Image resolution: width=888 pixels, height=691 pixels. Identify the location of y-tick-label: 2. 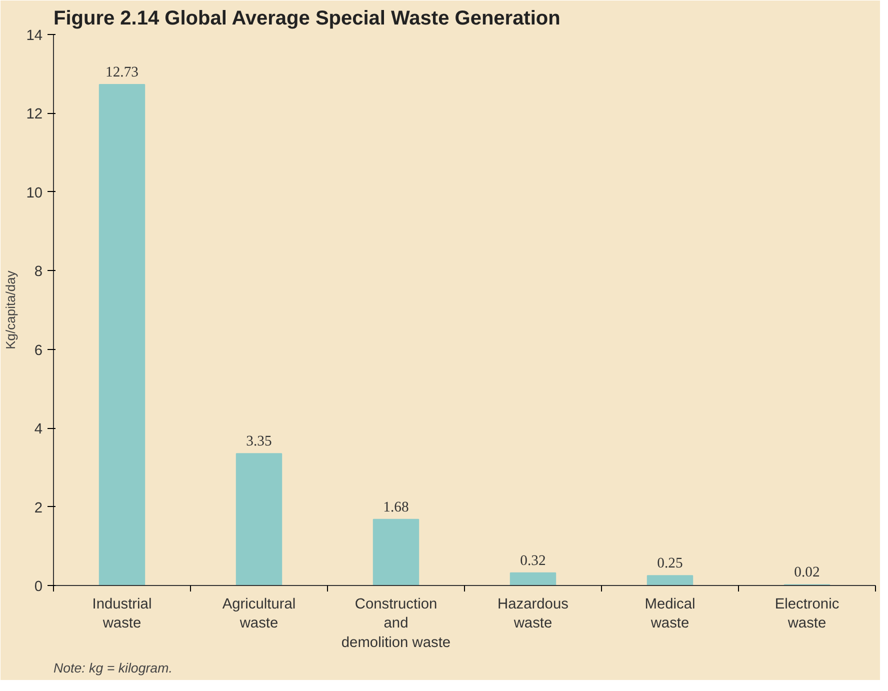
(38, 508).